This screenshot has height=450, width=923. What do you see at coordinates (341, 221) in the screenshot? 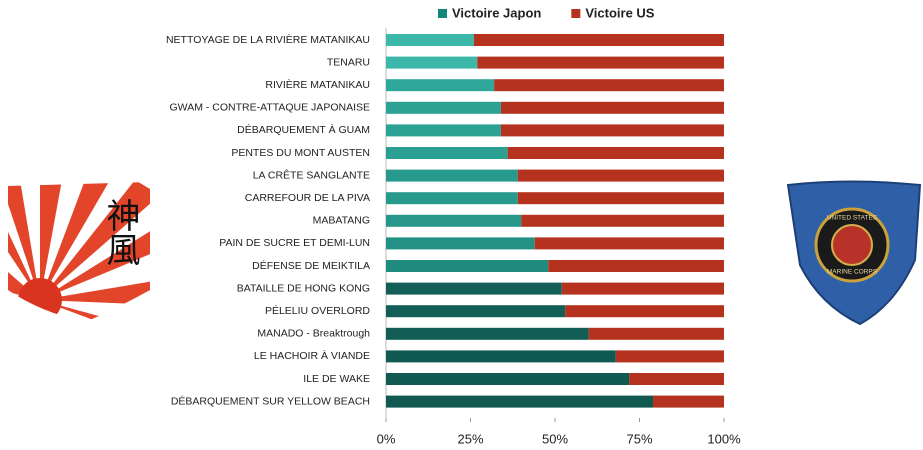
I see `y-tick-label: MABATANG` at bounding box center [341, 221].